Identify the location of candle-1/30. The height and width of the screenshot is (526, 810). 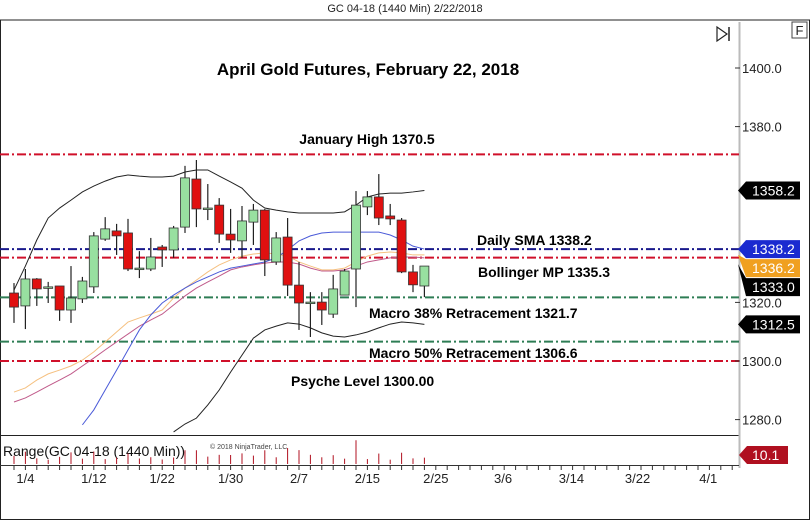
(230, 230).